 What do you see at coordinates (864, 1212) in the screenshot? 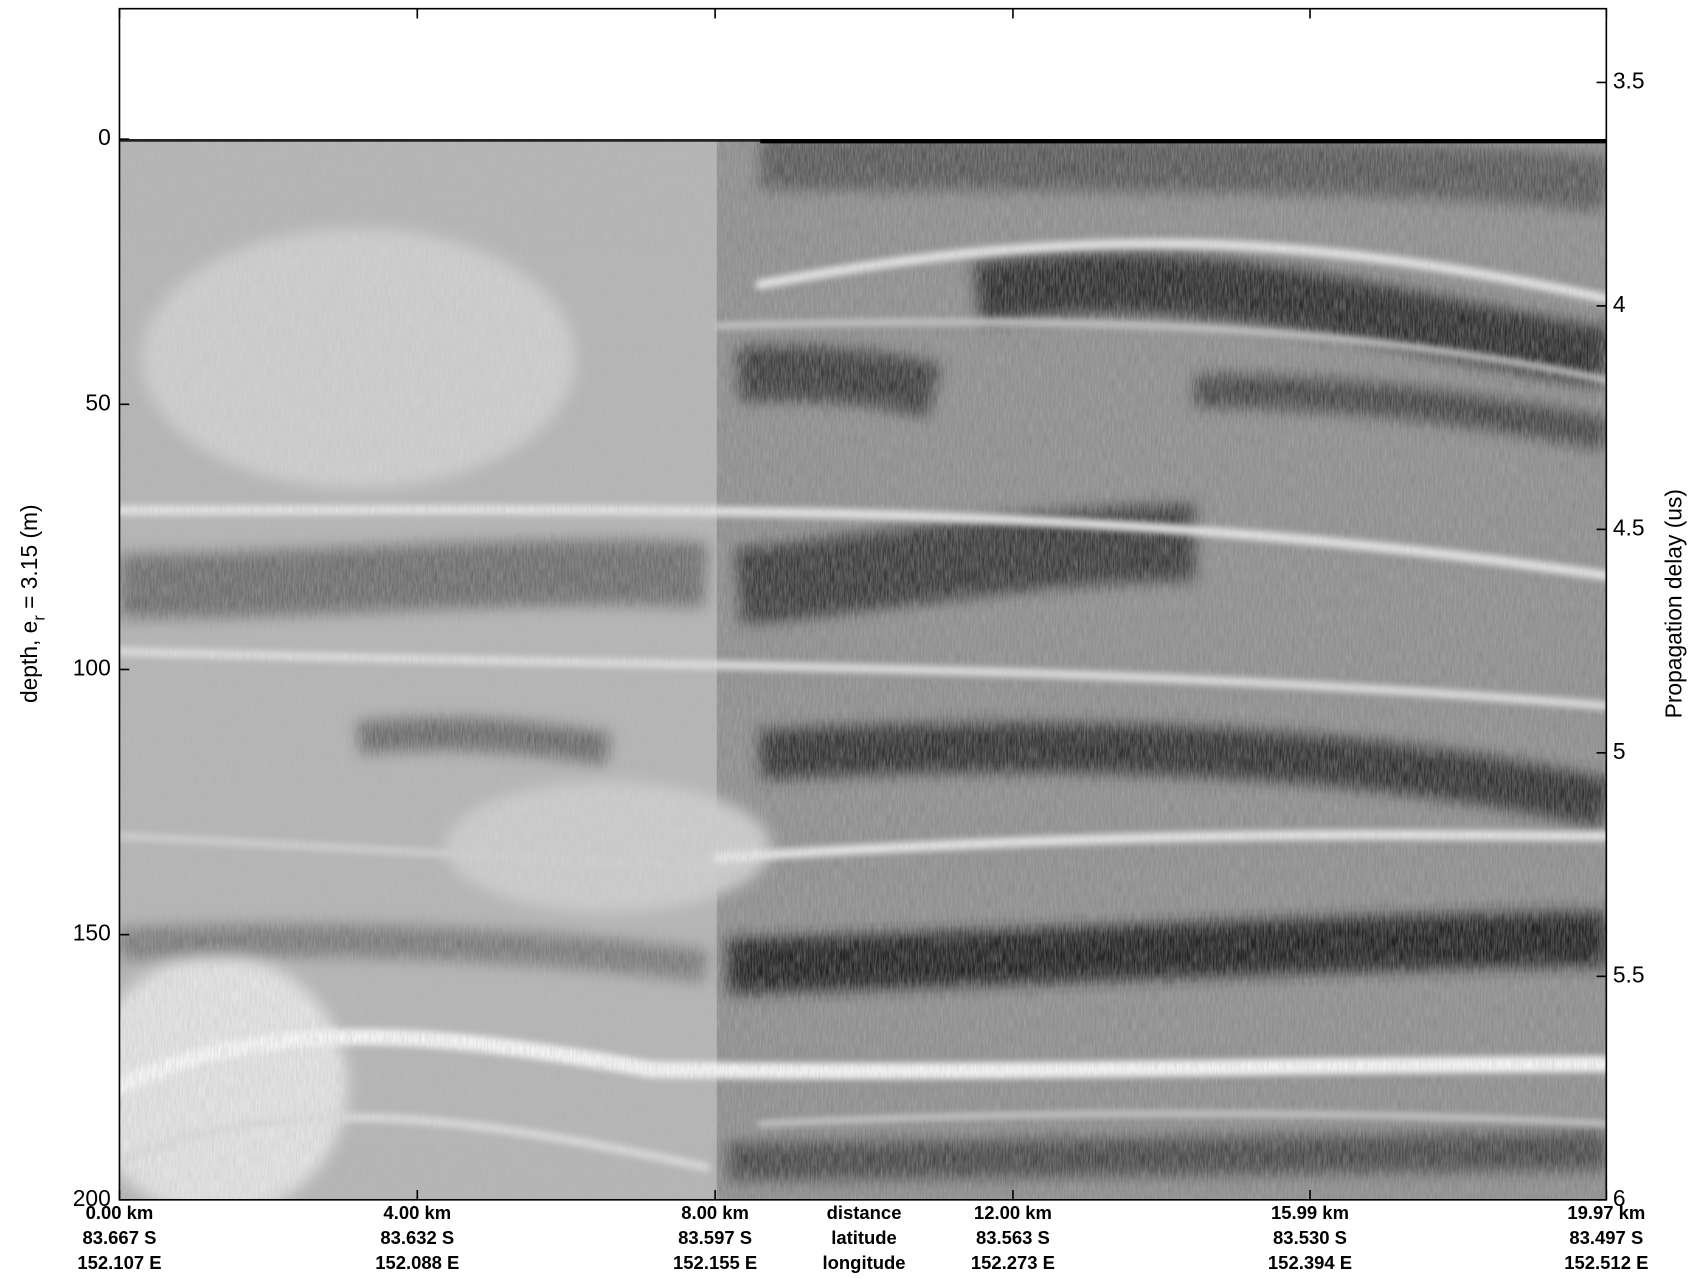
I see `row-label: distance` at bounding box center [864, 1212].